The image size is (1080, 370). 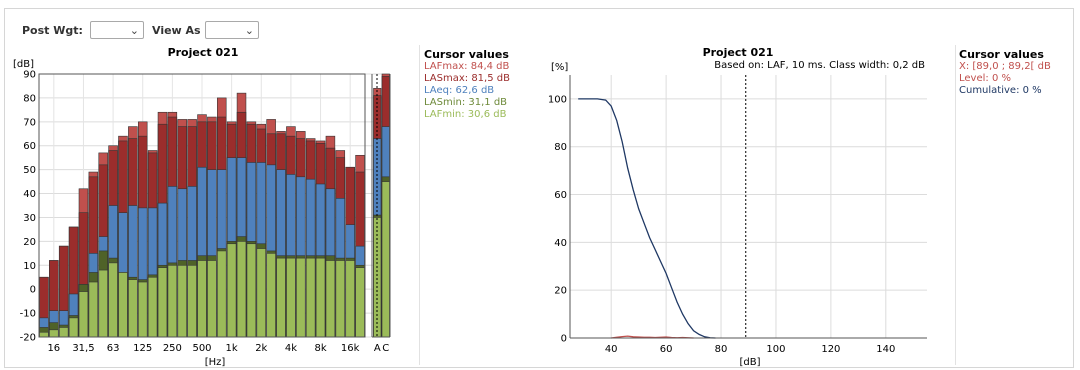 I want to click on x-tick-label: 1k, so click(x=232, y=348).